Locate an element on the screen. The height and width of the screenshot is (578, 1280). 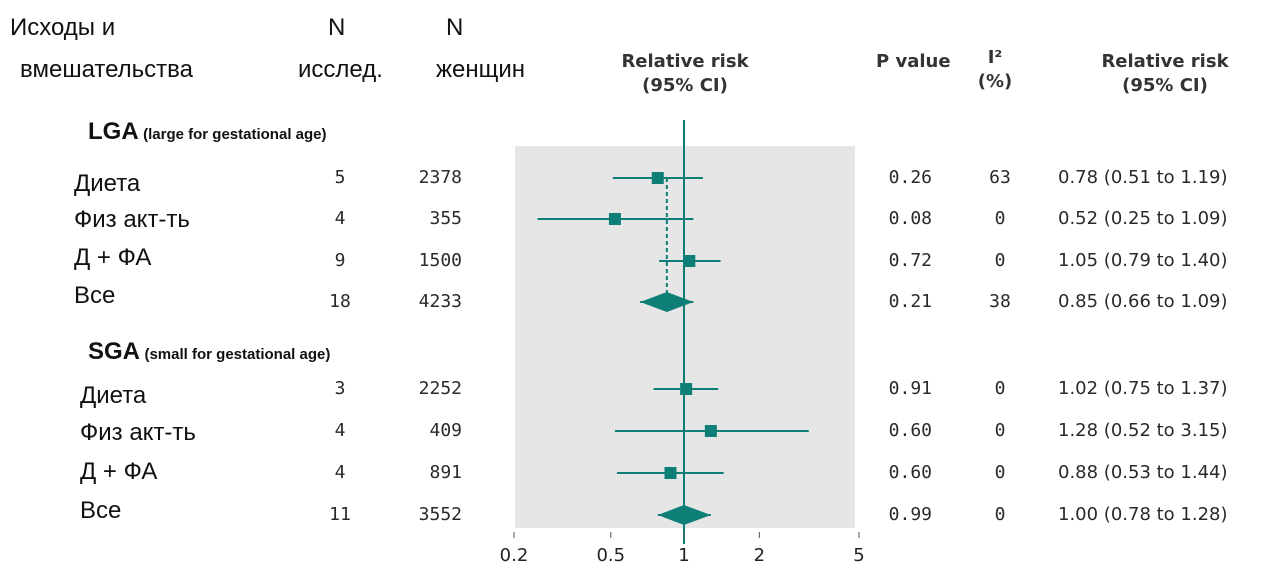
header-rr-text-line1: Relative risk is located at coordinates (1165, 61).